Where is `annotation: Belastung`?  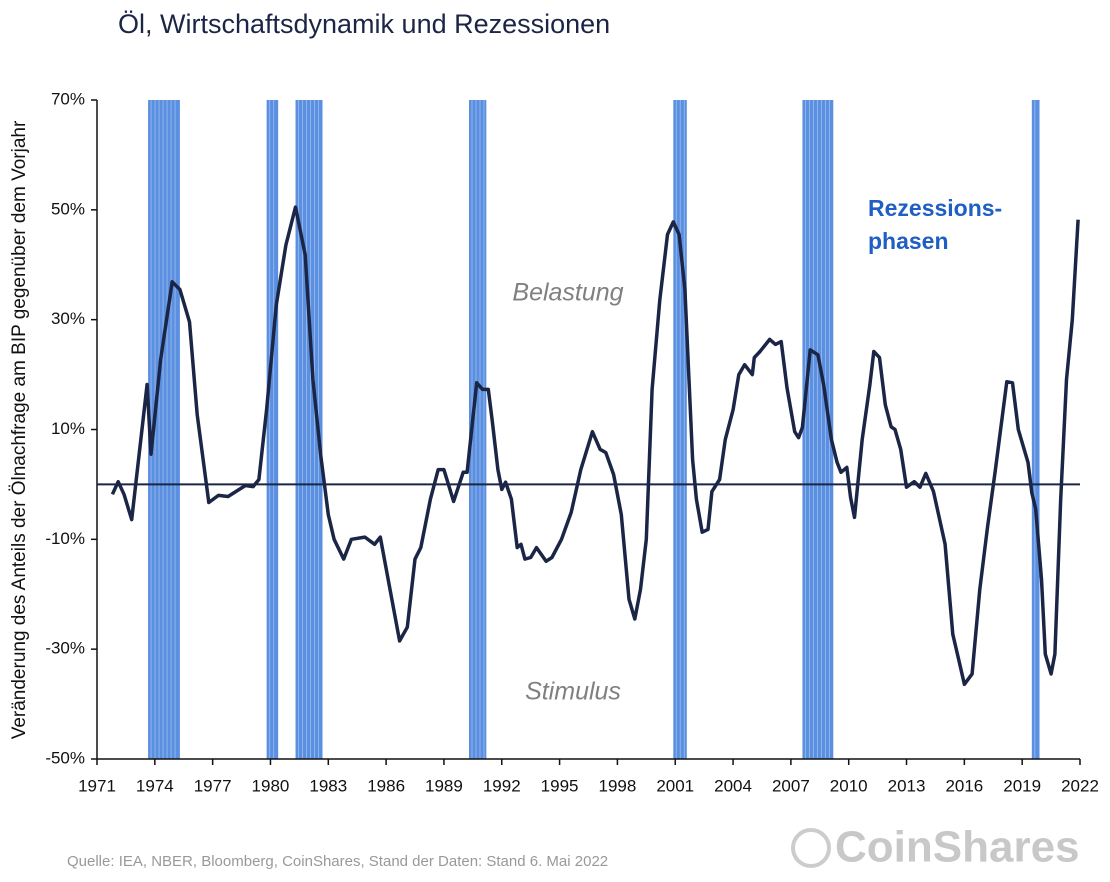 annotation: Belastung is located at coordinates (567, 293).